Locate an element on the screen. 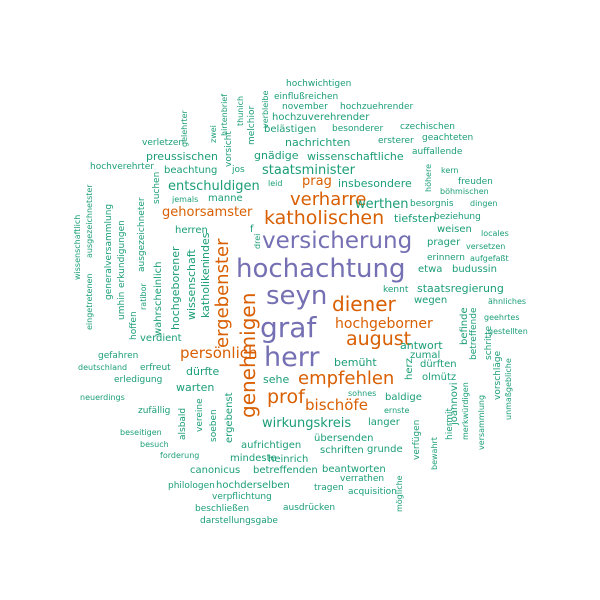  word: staatsminister is located at coordinates (309, 170).